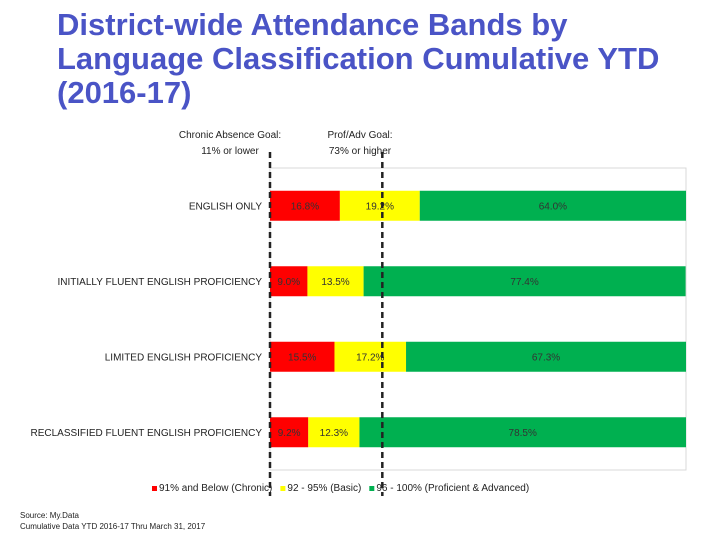  Describe the element at coordinates (230, 144) in the screenshot. I see `chronic-absence-goal-label: Chronic Absence Goal: 11% or lower` at that location.